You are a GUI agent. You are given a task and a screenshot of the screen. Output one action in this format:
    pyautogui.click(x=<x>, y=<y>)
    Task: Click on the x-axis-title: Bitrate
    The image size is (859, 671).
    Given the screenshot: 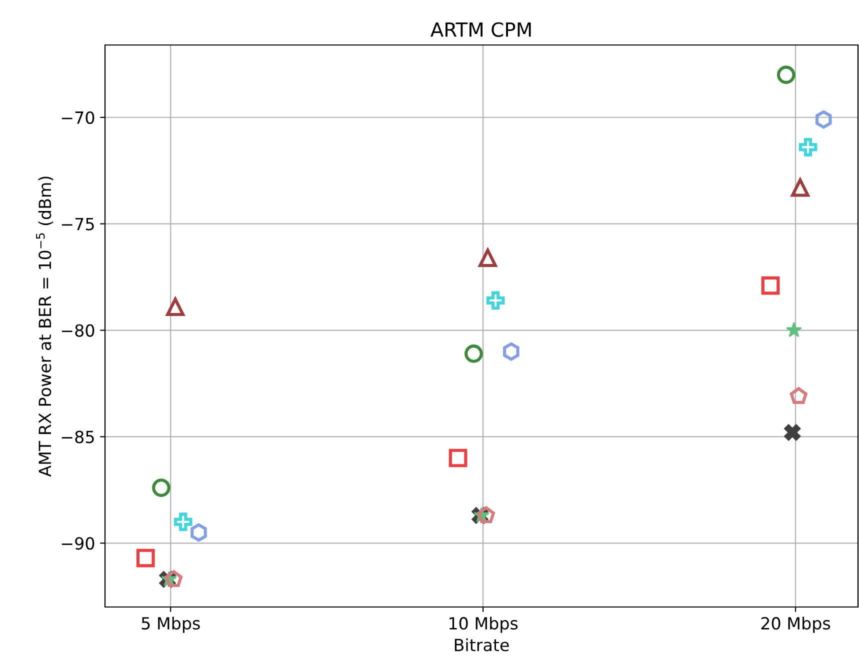 What is the action you would take?
    pyautogui.click(x=481, y=645)
    